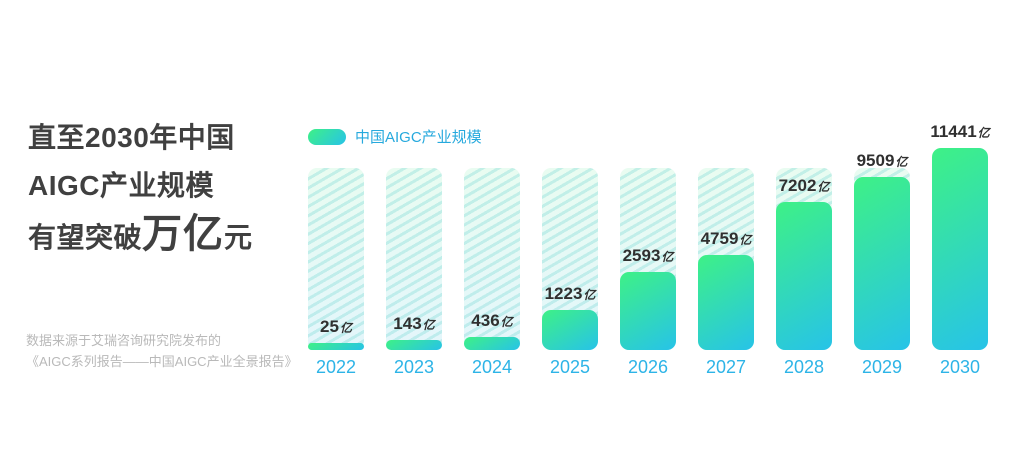 The height and width of the screenshot is (450, 1010). I want to click on headline-line3-highlight: 万亿, so click(183, 234).